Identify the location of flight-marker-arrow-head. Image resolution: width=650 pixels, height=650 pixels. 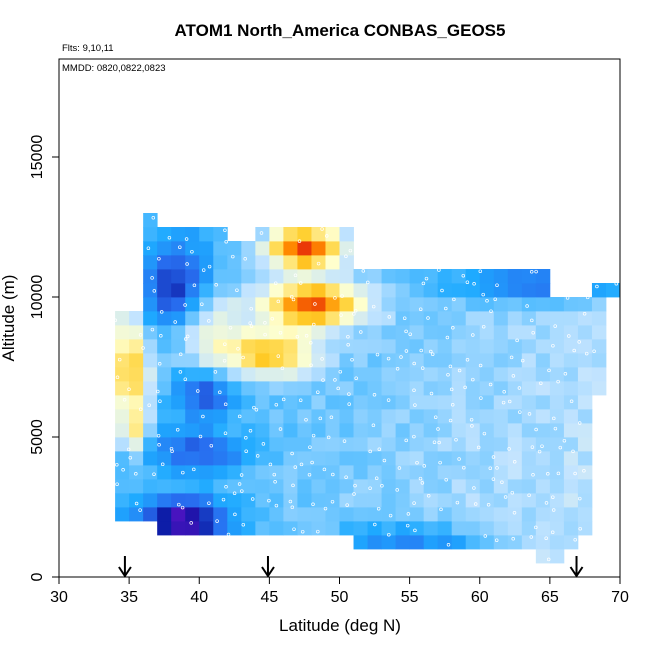
(576, 572).